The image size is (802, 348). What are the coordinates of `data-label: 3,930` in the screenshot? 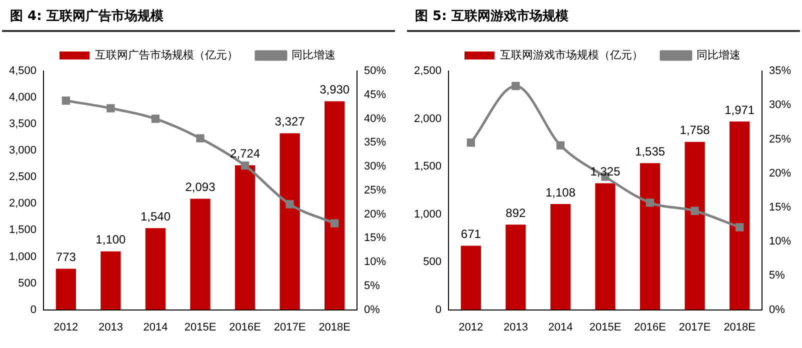 It's located at (335, 89).